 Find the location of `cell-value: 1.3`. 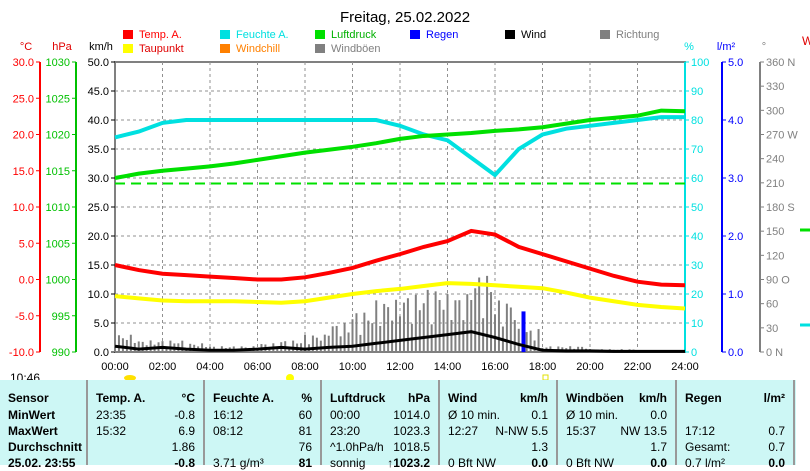

cell-value: 1.3 is located at coordinates (539, 447).